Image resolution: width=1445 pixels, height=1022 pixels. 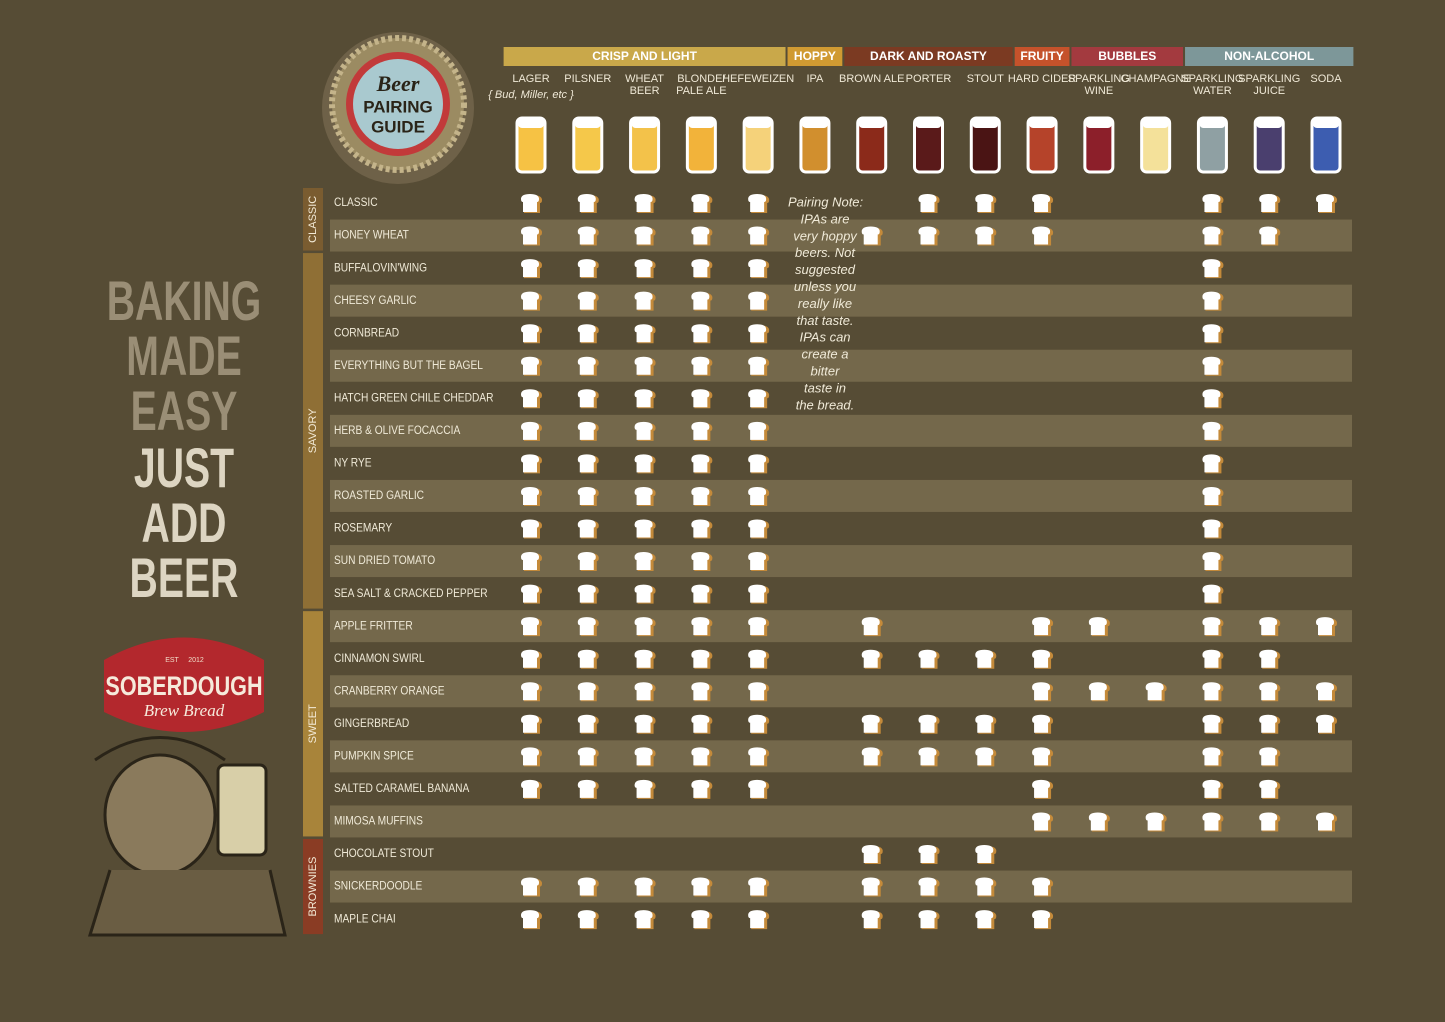 I want to click on illustration-body, so click(x=187, y=903).